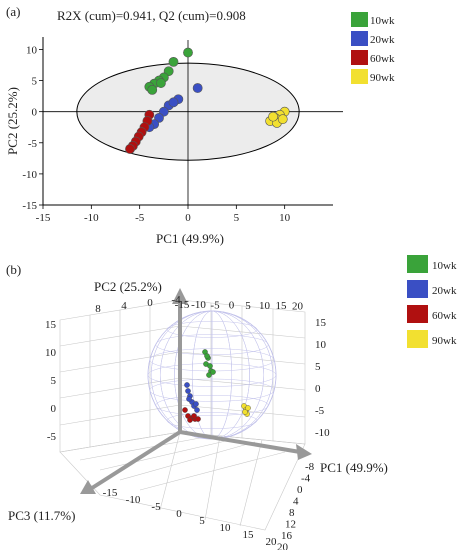  I want to click on legend-label-90wk: 90wk, so click(444, 341).